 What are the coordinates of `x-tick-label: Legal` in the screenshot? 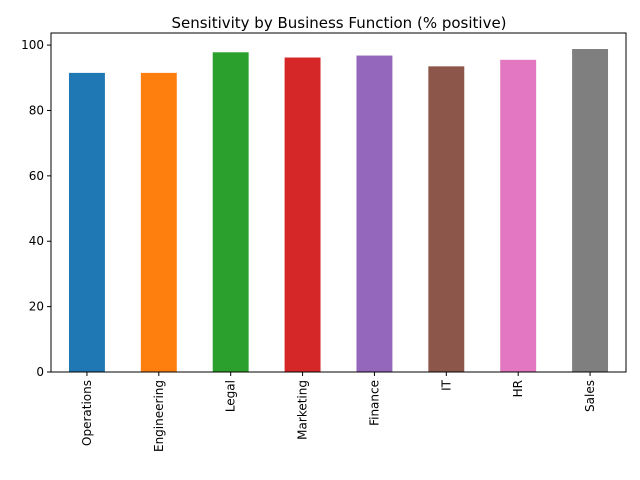 It's located at (231, 396).